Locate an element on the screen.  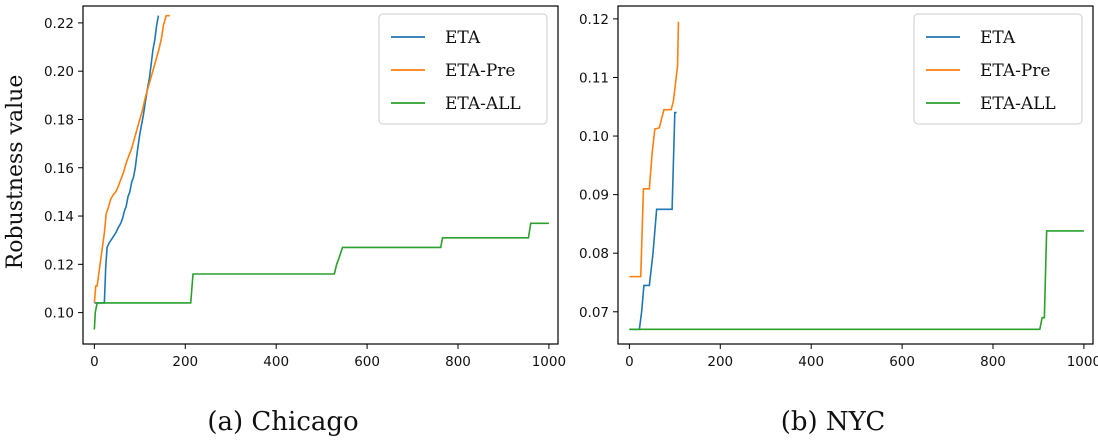
y-axis-label: Robustness value is located at coordinates (15, 172).